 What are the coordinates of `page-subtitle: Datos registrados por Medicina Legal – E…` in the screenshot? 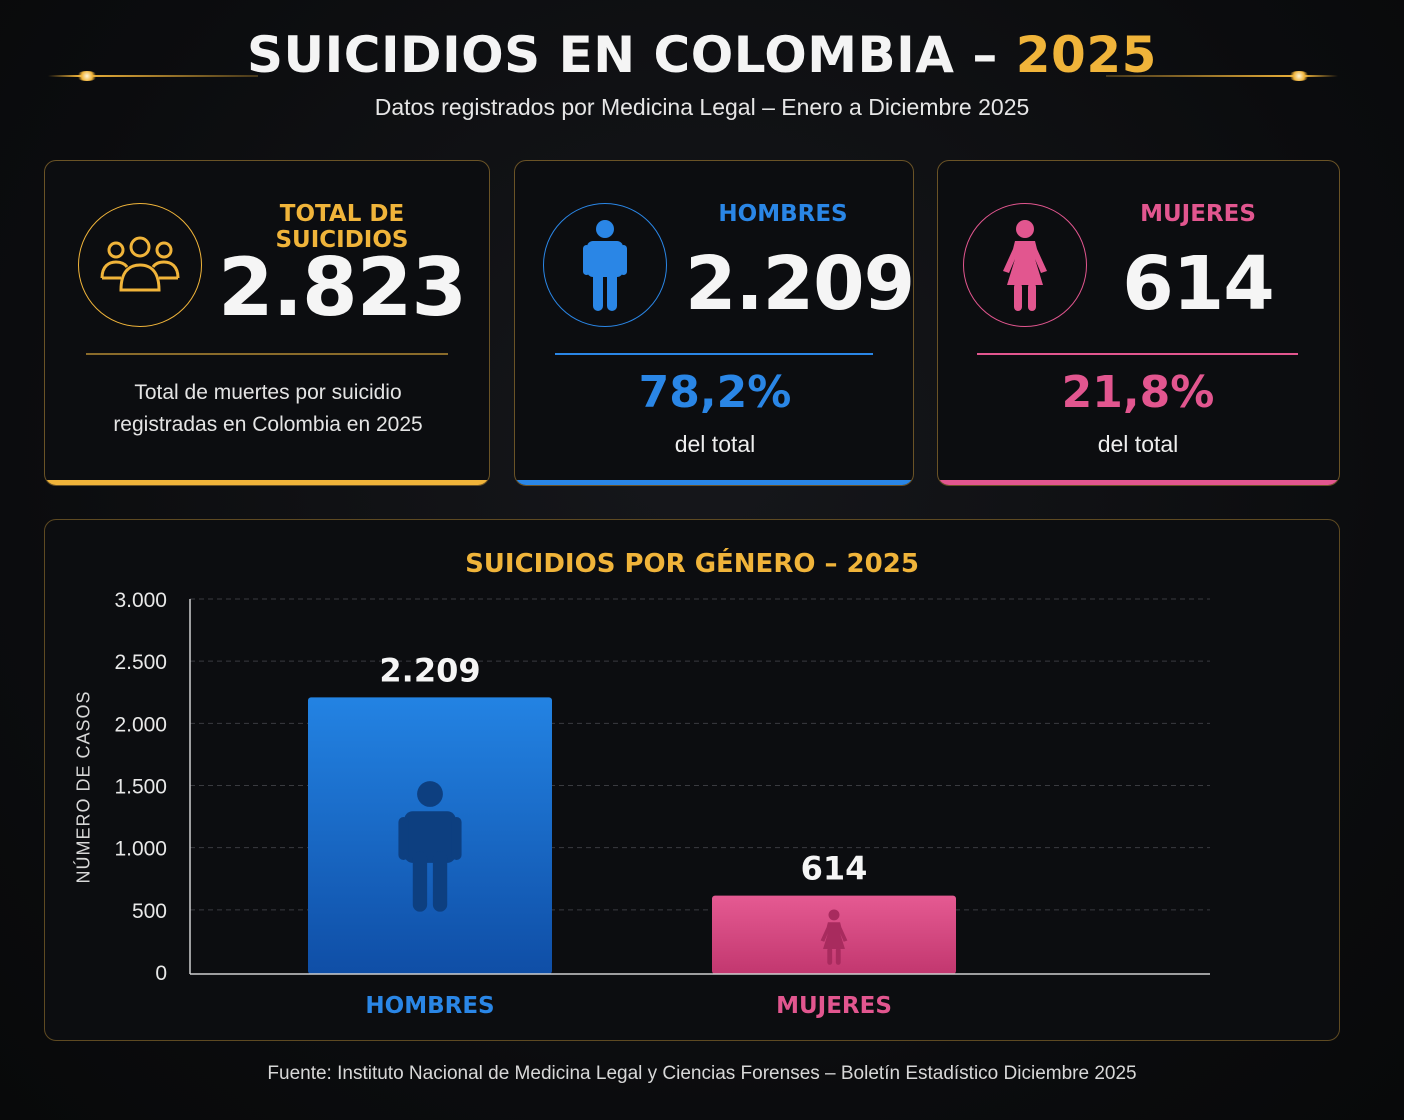 It's located at (702, 107).